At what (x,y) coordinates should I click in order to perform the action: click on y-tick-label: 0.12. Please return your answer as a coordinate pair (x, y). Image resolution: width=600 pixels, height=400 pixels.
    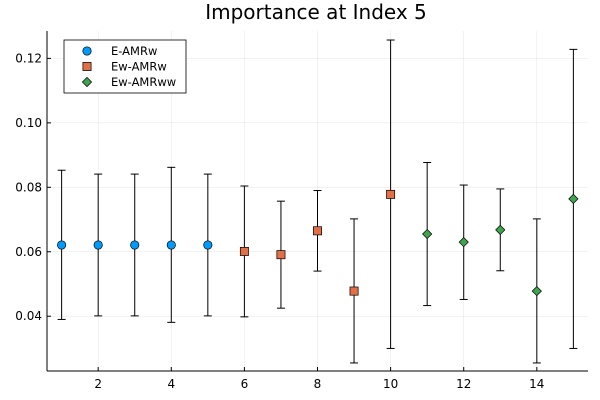
    Looking at the image, I should click on (28, 58).